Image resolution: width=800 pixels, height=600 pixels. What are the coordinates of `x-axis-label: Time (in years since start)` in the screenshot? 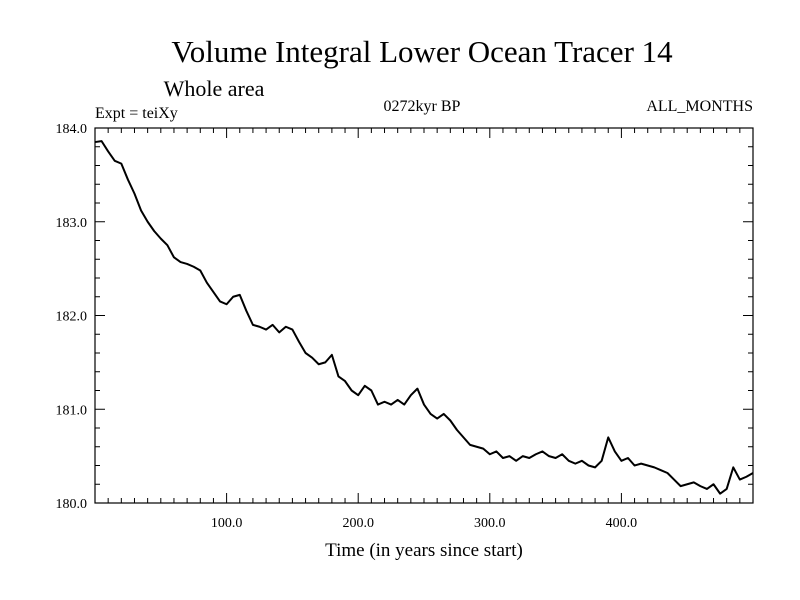 It's located at (424, 550).